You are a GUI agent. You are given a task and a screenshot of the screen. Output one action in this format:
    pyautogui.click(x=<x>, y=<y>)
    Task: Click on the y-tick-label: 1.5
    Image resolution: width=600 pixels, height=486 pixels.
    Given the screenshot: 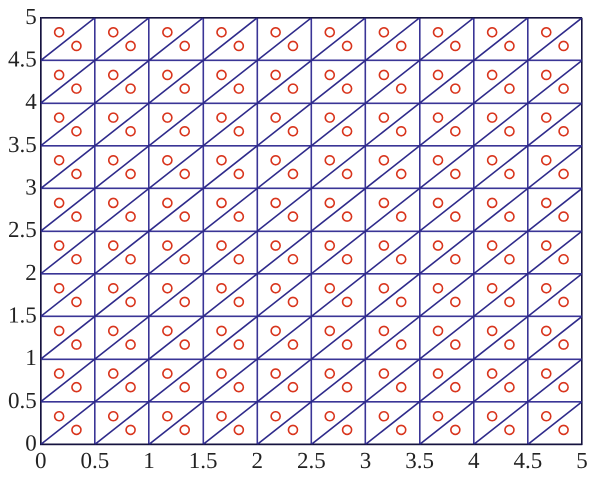 What is the action you would take?
    pyautogui.click(x=22, y=315)
    